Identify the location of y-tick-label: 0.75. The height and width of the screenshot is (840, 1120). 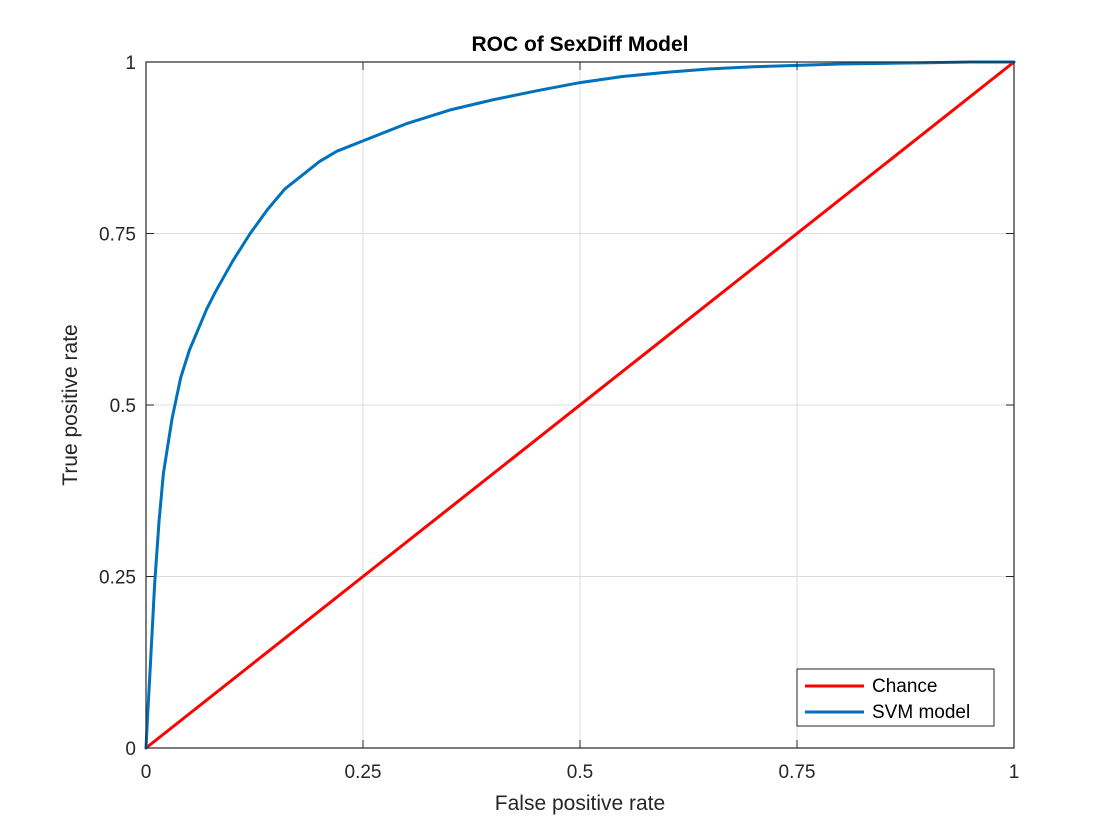
(117, 235).